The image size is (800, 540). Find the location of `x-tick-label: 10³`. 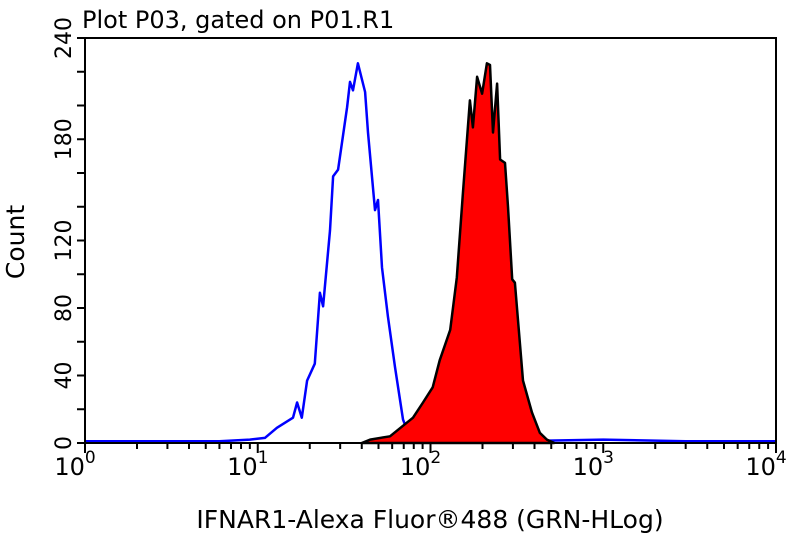

x-tick-label: 10³ is located at coordinates (593, 464).